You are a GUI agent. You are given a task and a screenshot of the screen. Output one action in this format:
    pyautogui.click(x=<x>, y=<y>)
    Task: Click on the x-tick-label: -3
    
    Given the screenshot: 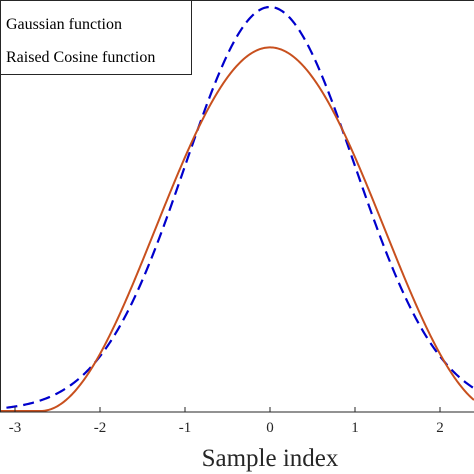 What is the action you would take?
    pyautogui.click(x=15, y=428)
    